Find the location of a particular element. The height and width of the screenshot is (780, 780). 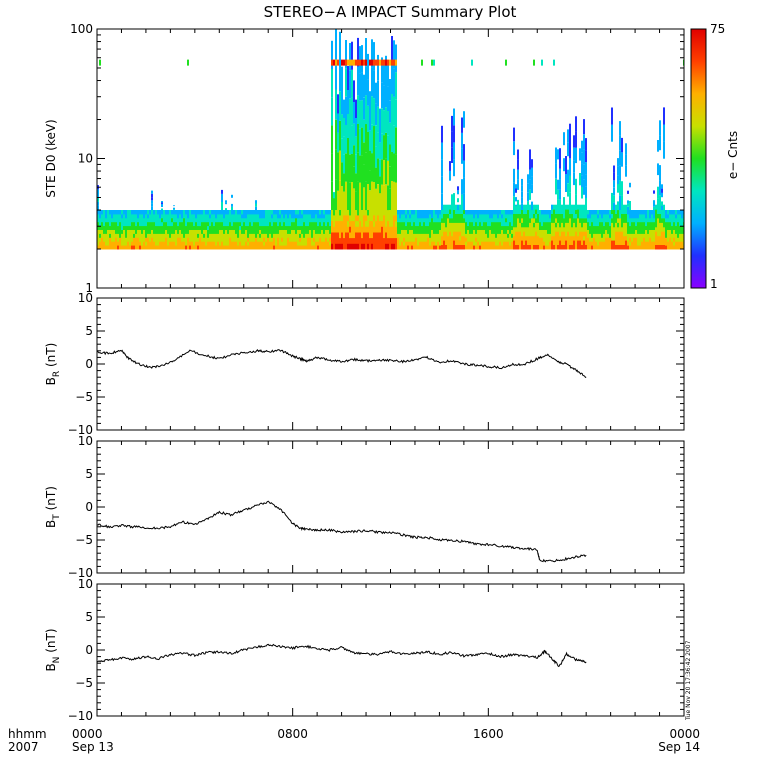

xtick-label: 1600 is located at coordinates (488, 734).